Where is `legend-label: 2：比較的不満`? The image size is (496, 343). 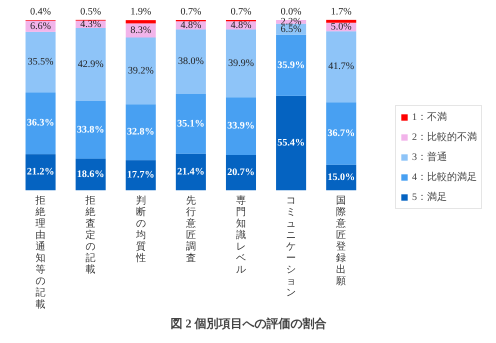 legend-label: 2：比較的不満 is located at coordinates (444, 137).